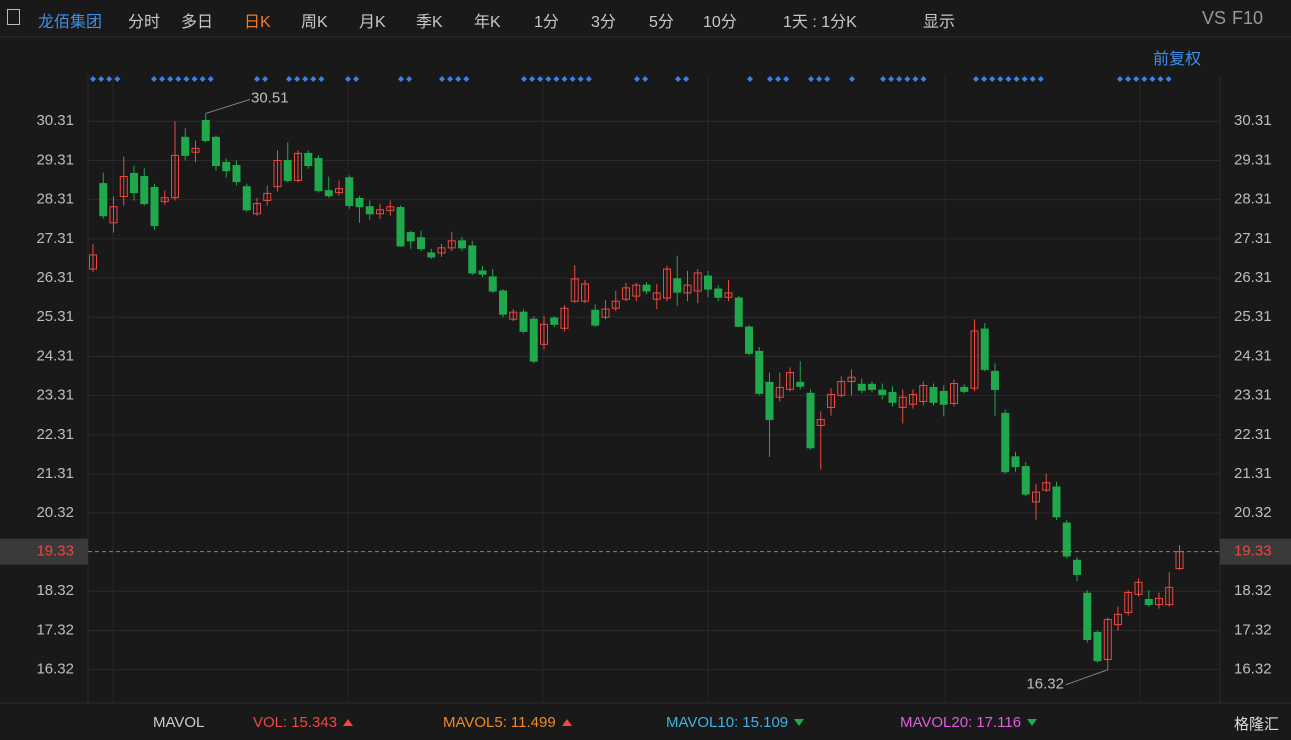 This screenshot has height=740, width=1291. Describe the element at coordinates (765, 722) in the screenshot. I see `indicator-value: 15.109` at that location.